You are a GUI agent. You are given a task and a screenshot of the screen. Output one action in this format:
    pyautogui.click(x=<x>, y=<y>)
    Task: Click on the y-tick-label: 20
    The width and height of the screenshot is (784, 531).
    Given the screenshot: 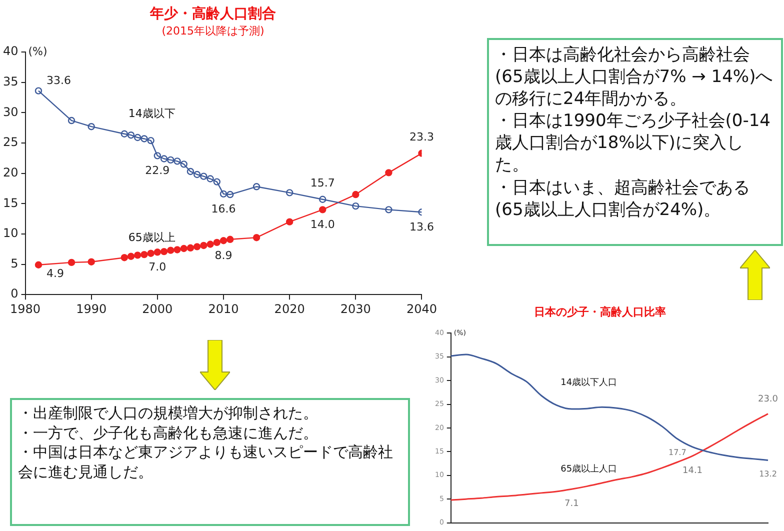 What is the action you would take?
    pyautogui.click(x=10, y=172)
    